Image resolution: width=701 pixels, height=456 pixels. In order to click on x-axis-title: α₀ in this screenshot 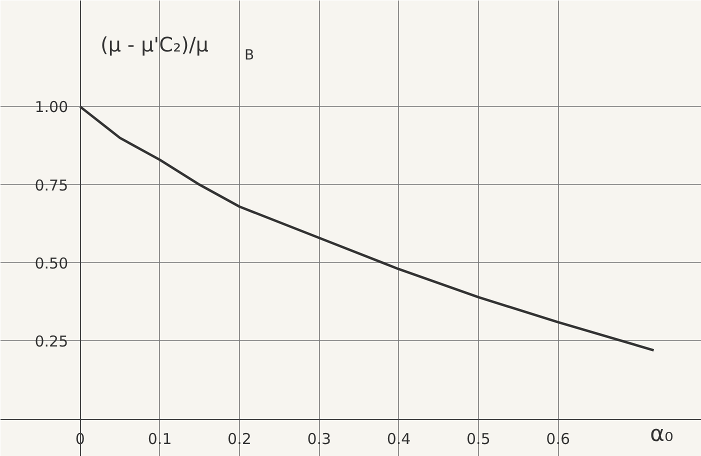, I will do `click(662, 435)`.